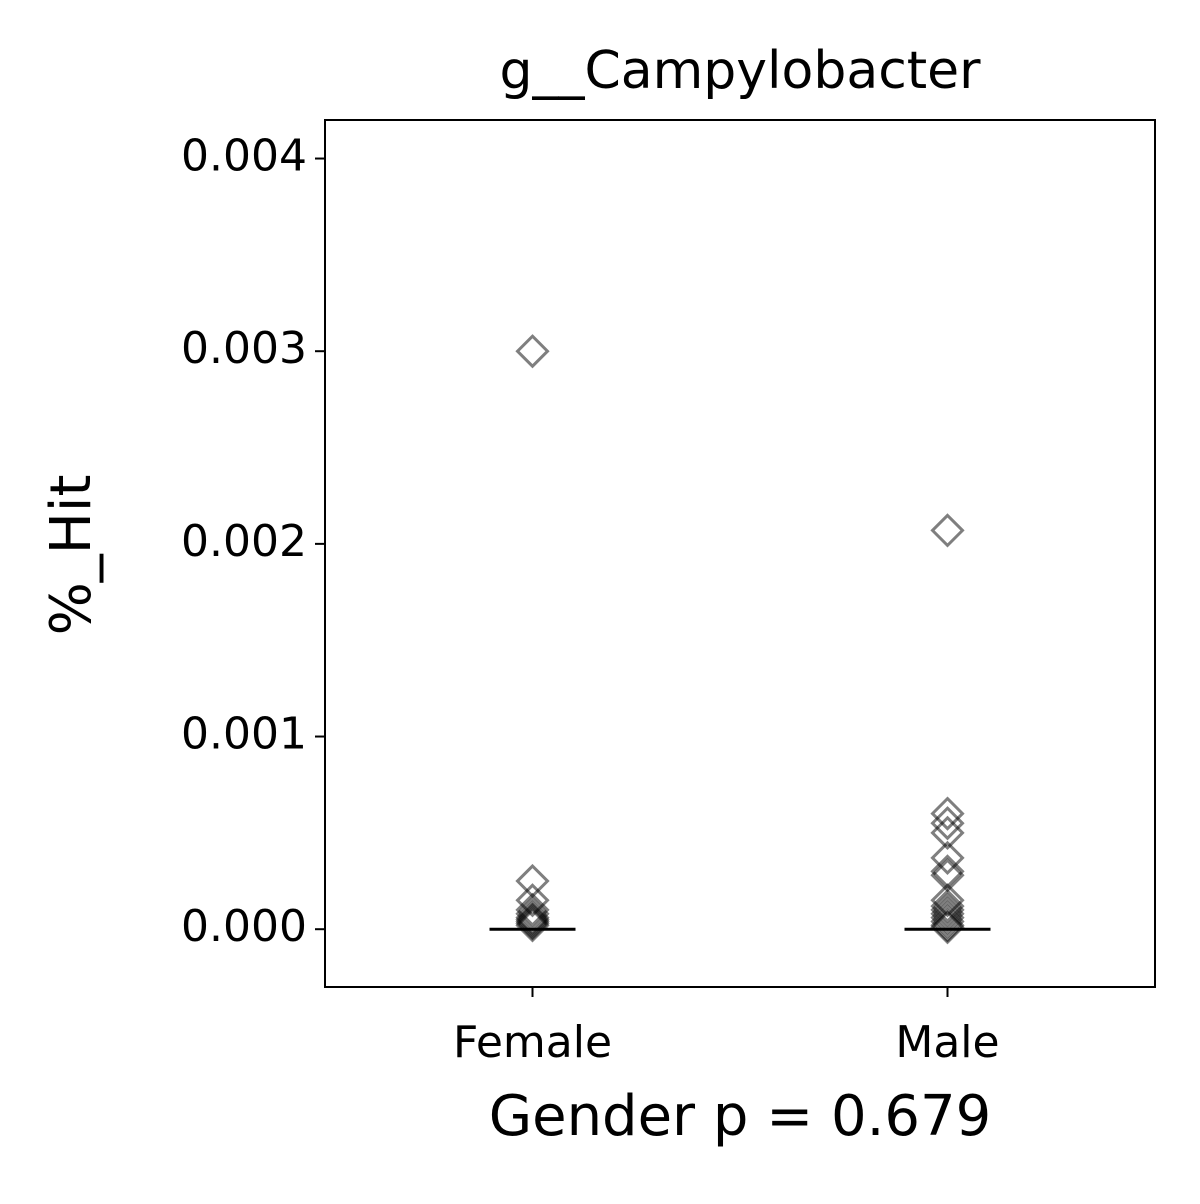 The image size is (1200, 1204). Describe the element at coordinates (532, 1042) in the screenshot. I see `x-tick-label: Female` at that location.